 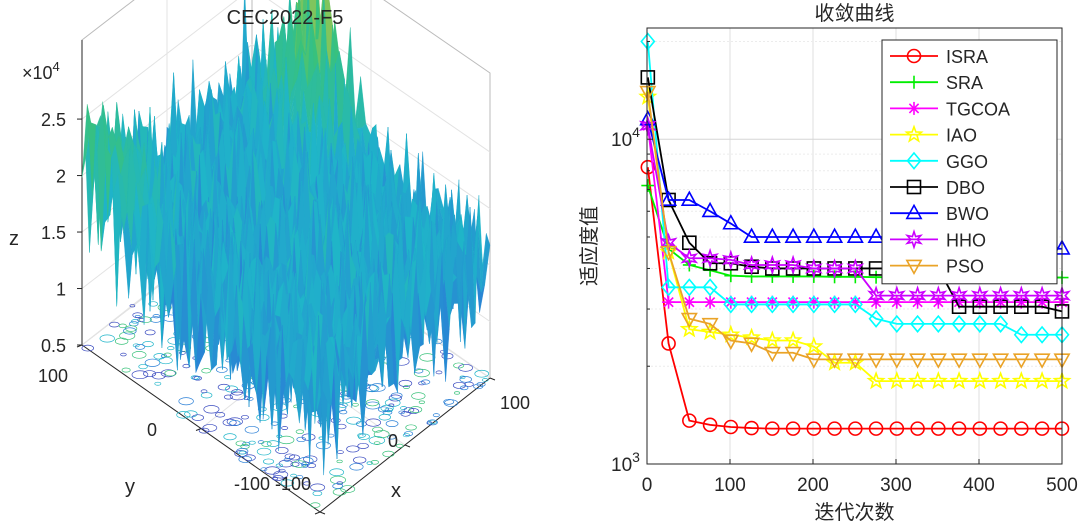 I want to click on legend-label: GGO, so click(x=967, y=162).